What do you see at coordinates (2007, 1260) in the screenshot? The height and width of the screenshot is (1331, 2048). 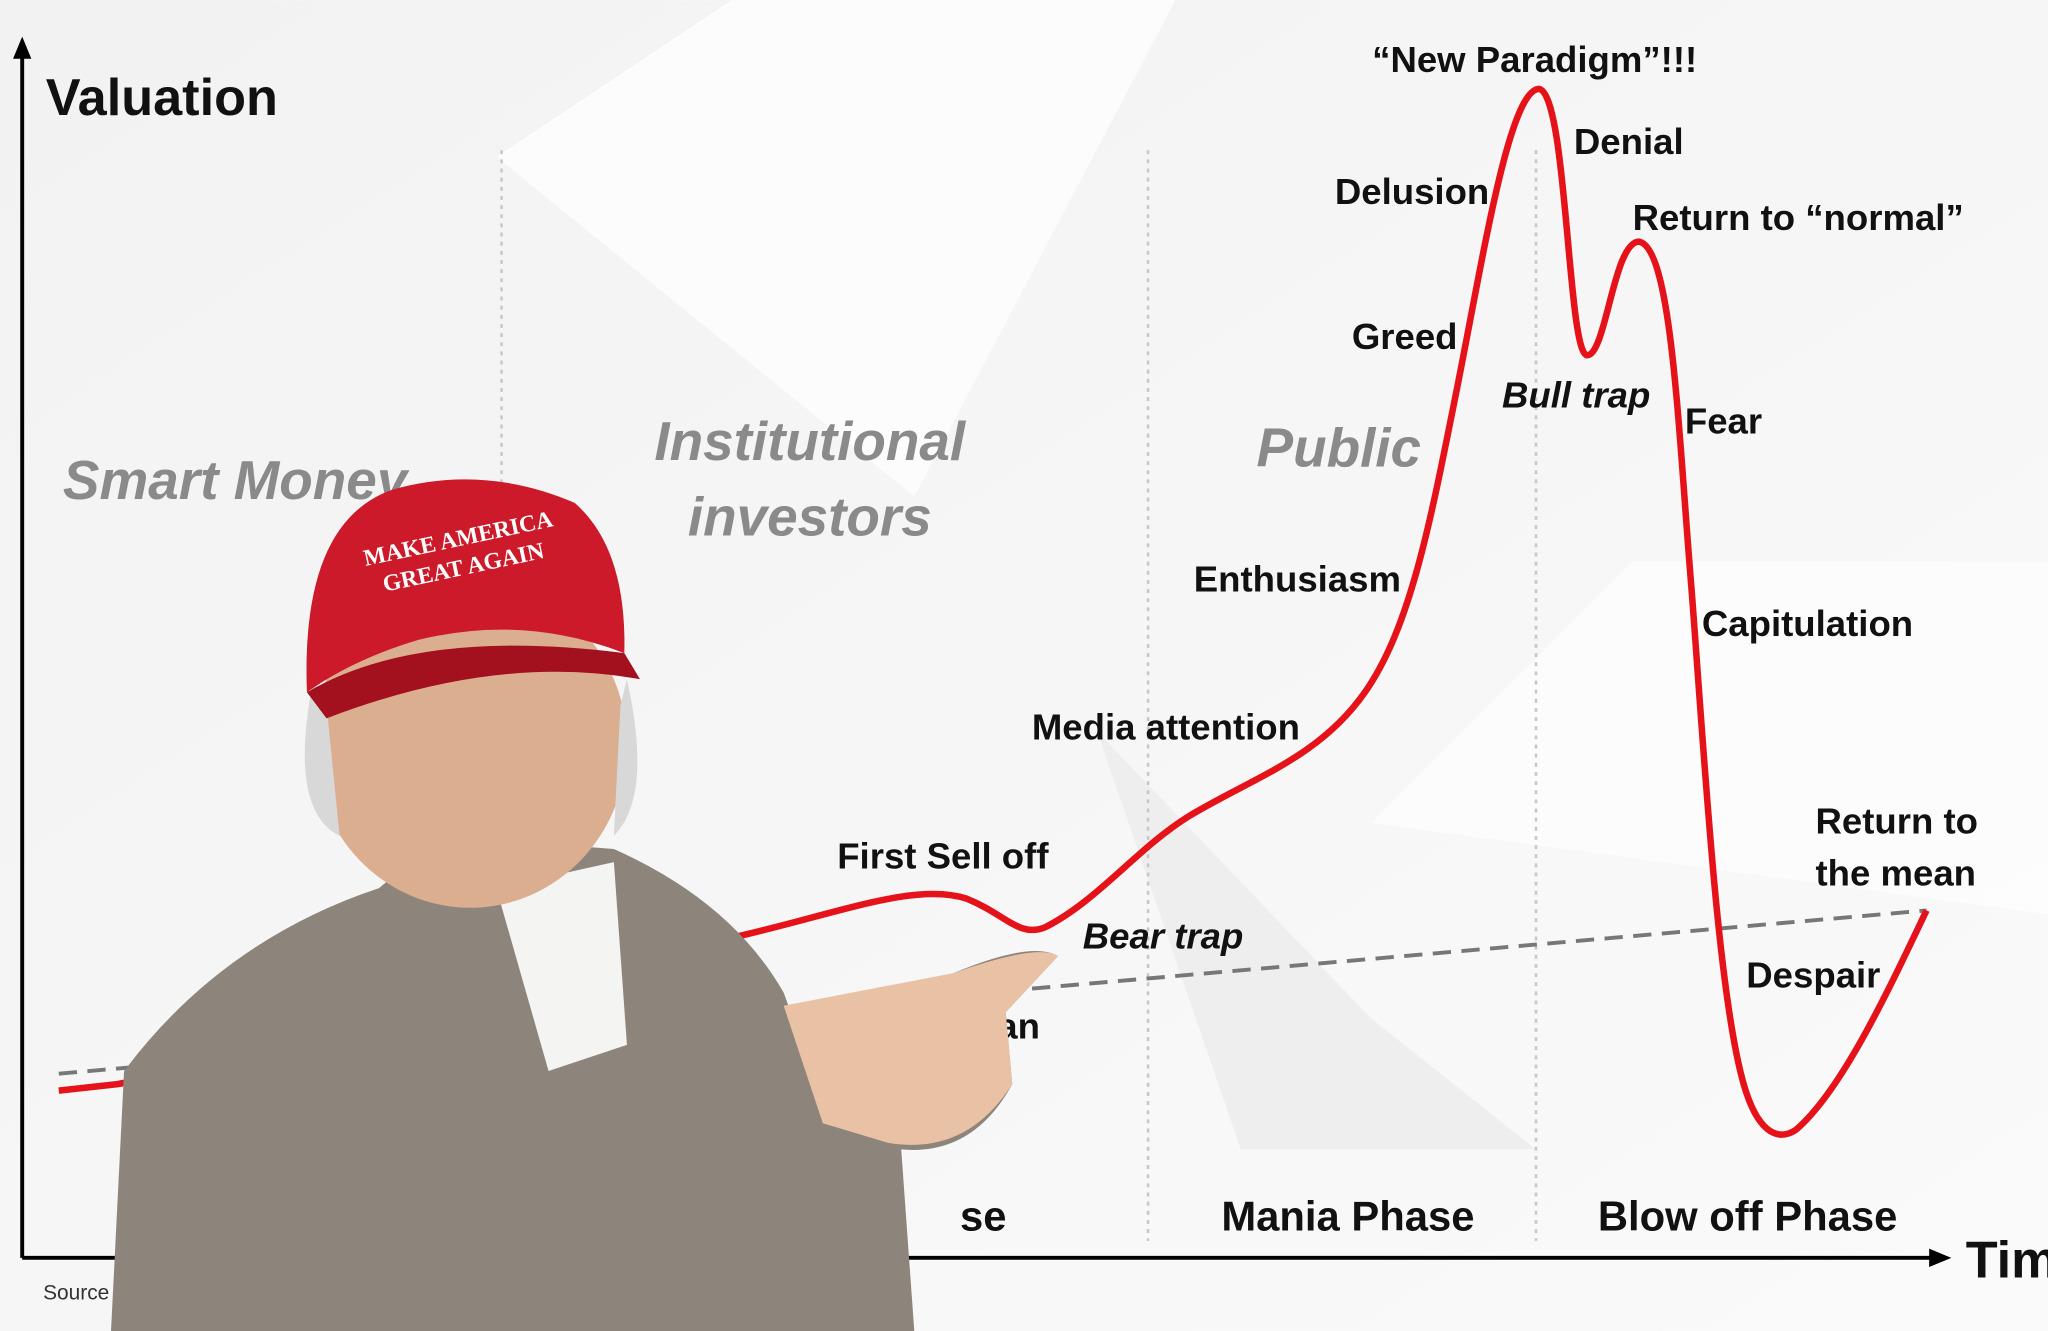 I see `x-axis-label: Tim` at bounding box center [2007, 1260].